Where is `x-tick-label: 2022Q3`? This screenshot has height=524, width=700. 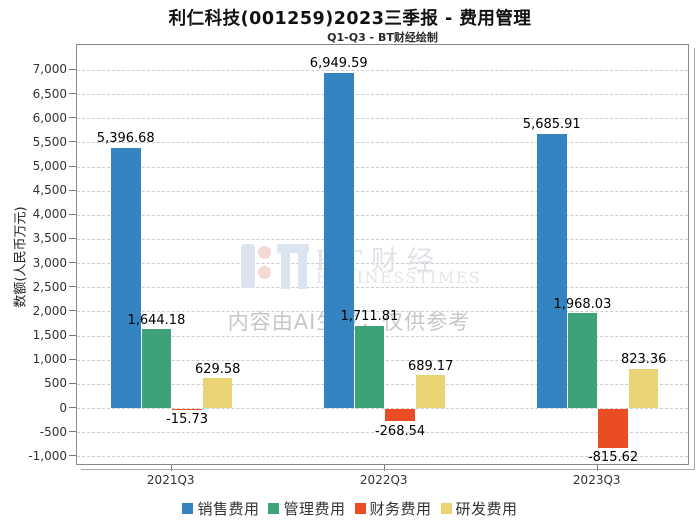
x-tick-label: 2022Q3 is located at coordinates (383, 480).